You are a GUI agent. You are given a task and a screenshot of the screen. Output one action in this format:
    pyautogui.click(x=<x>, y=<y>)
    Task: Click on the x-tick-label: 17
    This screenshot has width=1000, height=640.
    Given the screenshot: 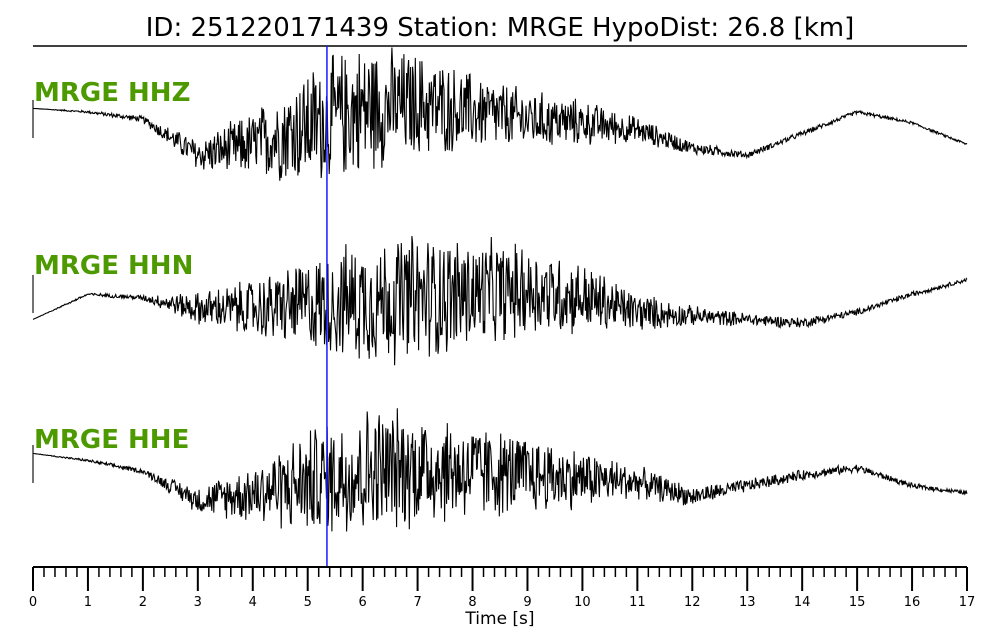 What is the action you would take?
    pyautogui.click(x=967, y=602)
    